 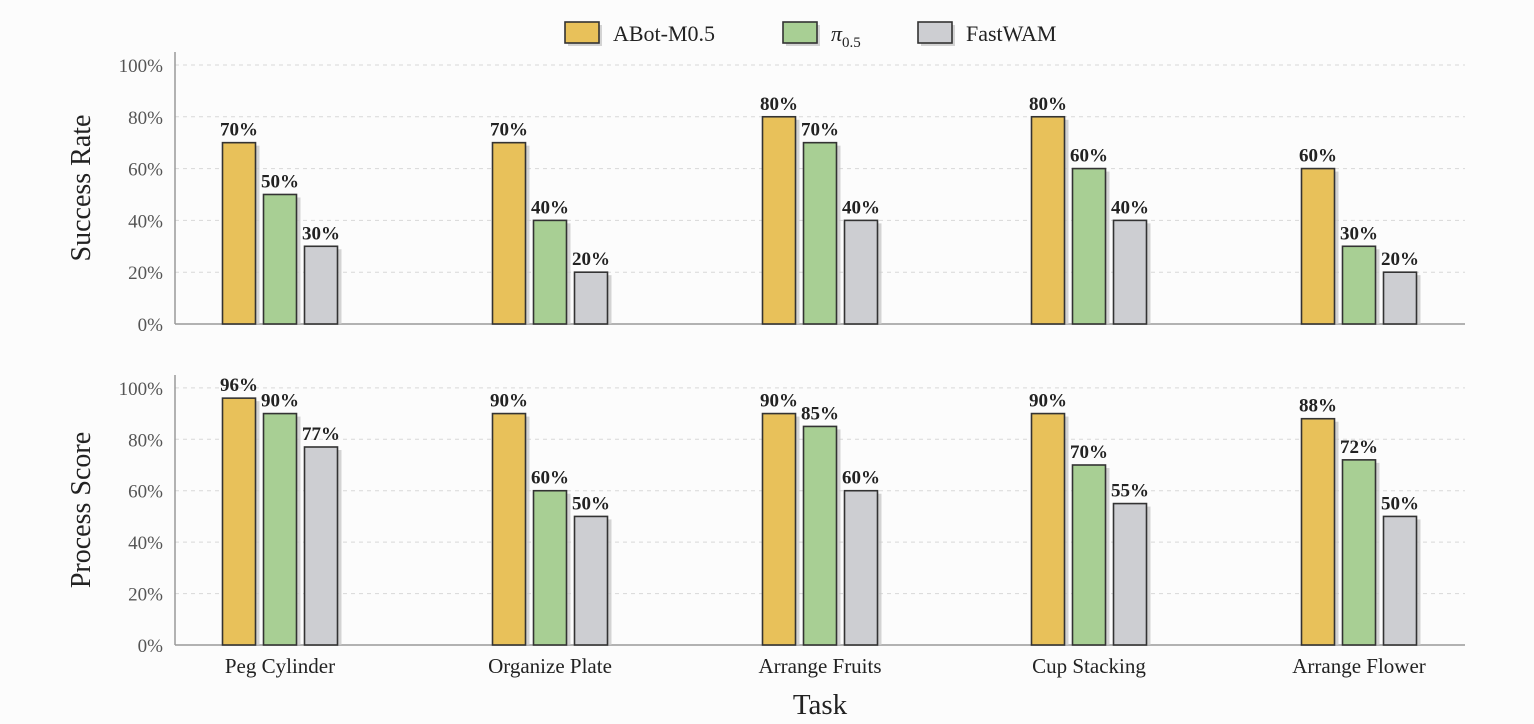 What do you see at coordinates (81, 510) in the screenshot?
I see `y-axis-label: Process Score` at bounding box center [81, 510].